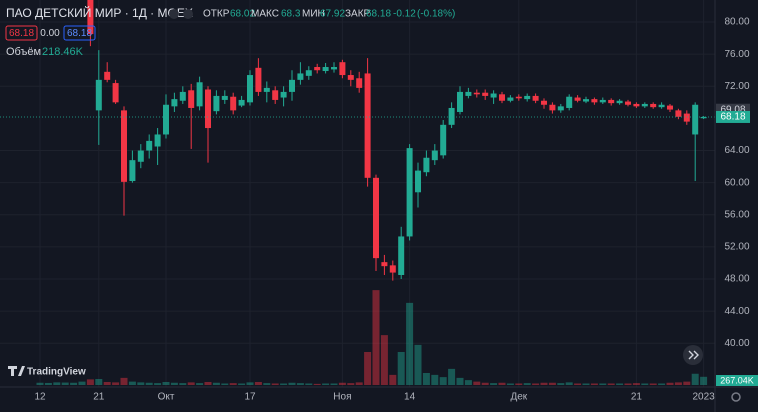  I want to click on ohlc-label: МАКС, so click(265, 14).